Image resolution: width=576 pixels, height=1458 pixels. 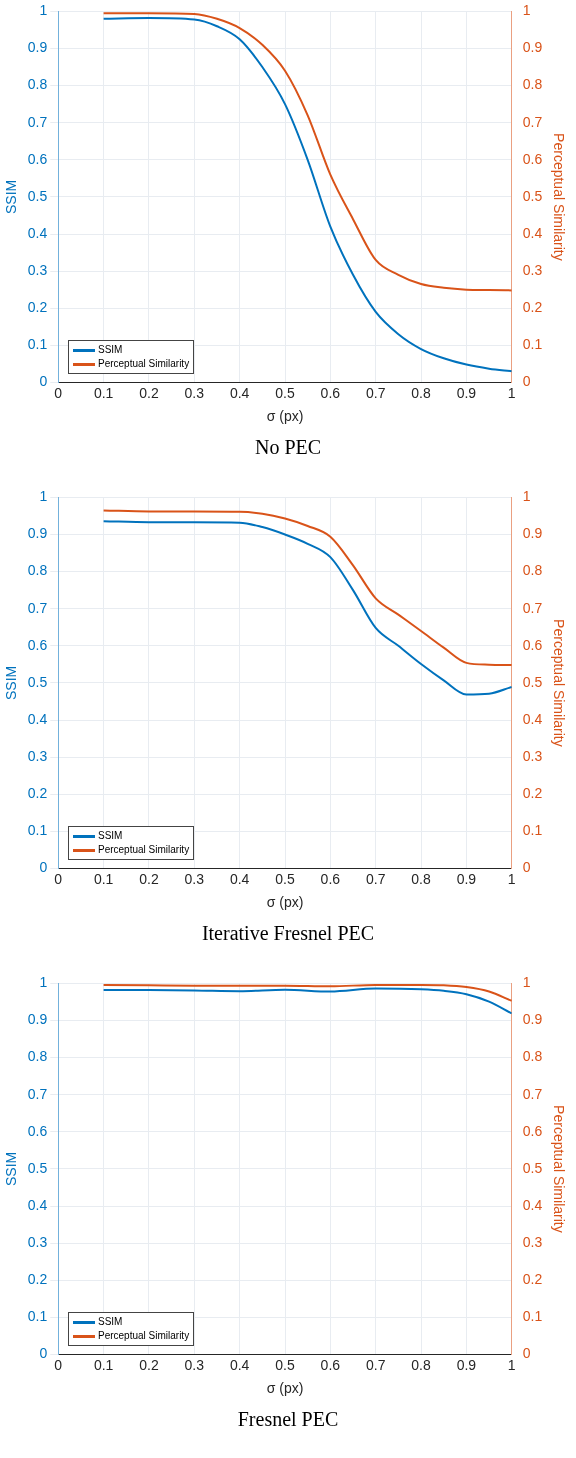 I want to click on text: No PEC, so click(x=288, y=447).